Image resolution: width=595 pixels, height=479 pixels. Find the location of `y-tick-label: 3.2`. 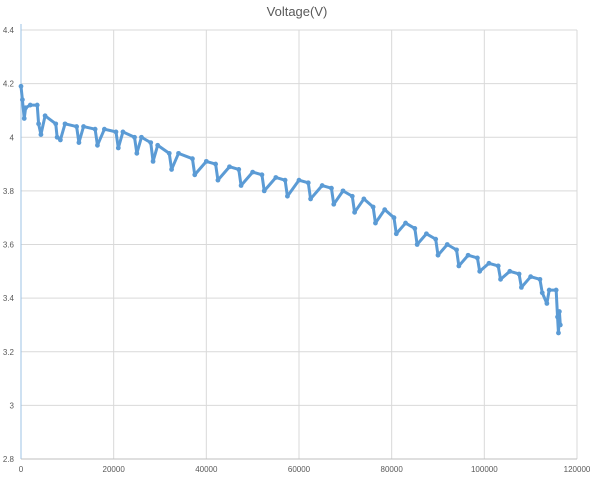

y-tick-label: 3.2 is located at coordinates (9, 352).